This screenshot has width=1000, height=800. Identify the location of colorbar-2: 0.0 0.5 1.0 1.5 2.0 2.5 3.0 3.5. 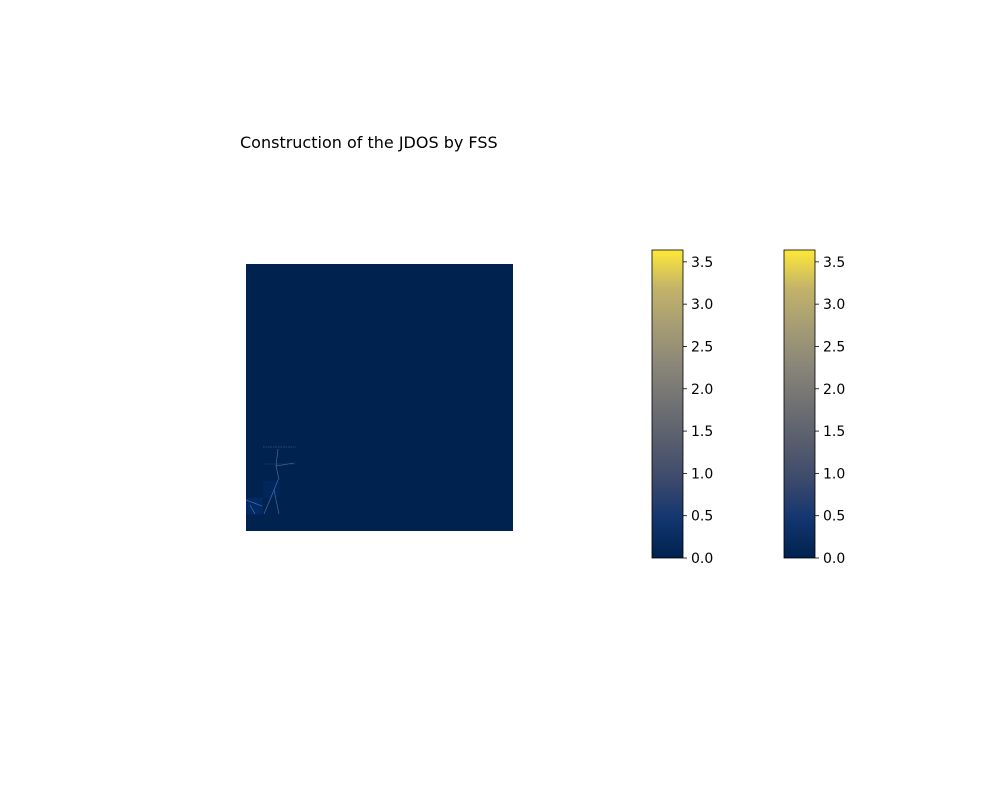
(814, 408).